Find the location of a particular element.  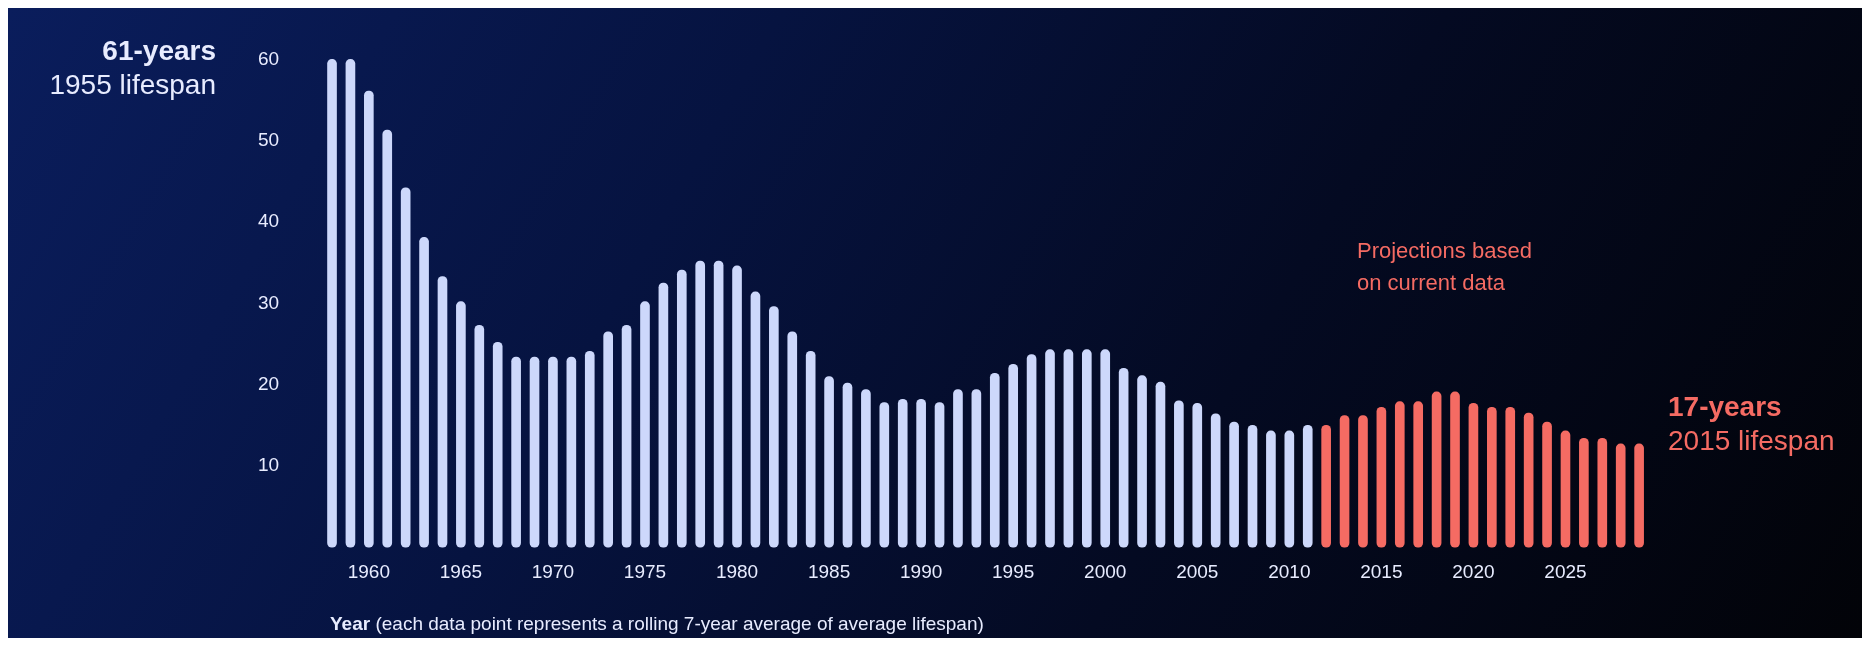

annotation: Projections based on current data is located at coordinates (1444, 266).